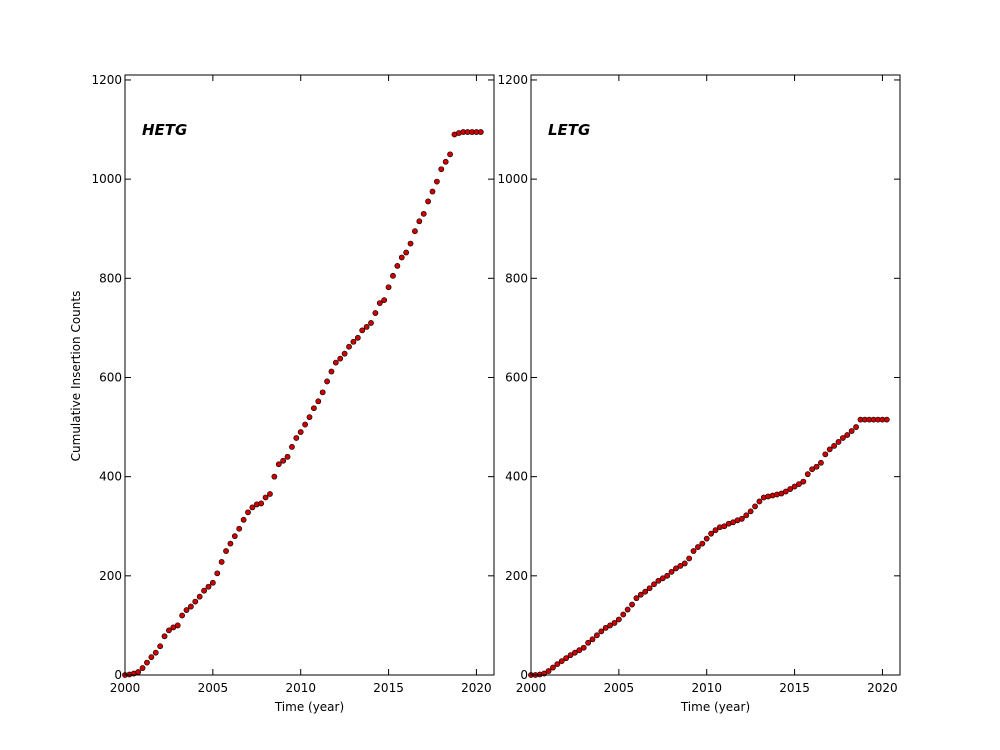 The width and height of the screenshot is (1000, 750). What do you see at coordinates (516, 576) in the screenshot?
I see `letg-y-tick-label: 200` at bounding box center [516, 576].